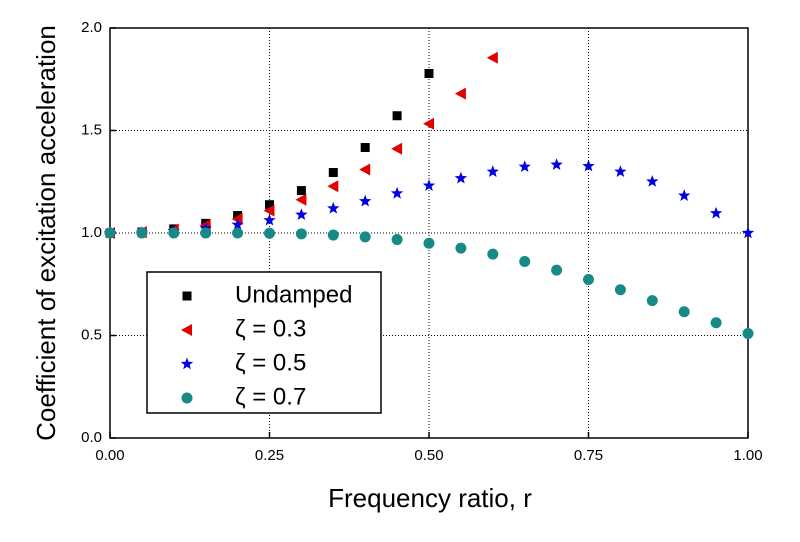 This screenshot has width=800, height=542. I want to click on y-tick-label: 1.0, so click(91, 232).